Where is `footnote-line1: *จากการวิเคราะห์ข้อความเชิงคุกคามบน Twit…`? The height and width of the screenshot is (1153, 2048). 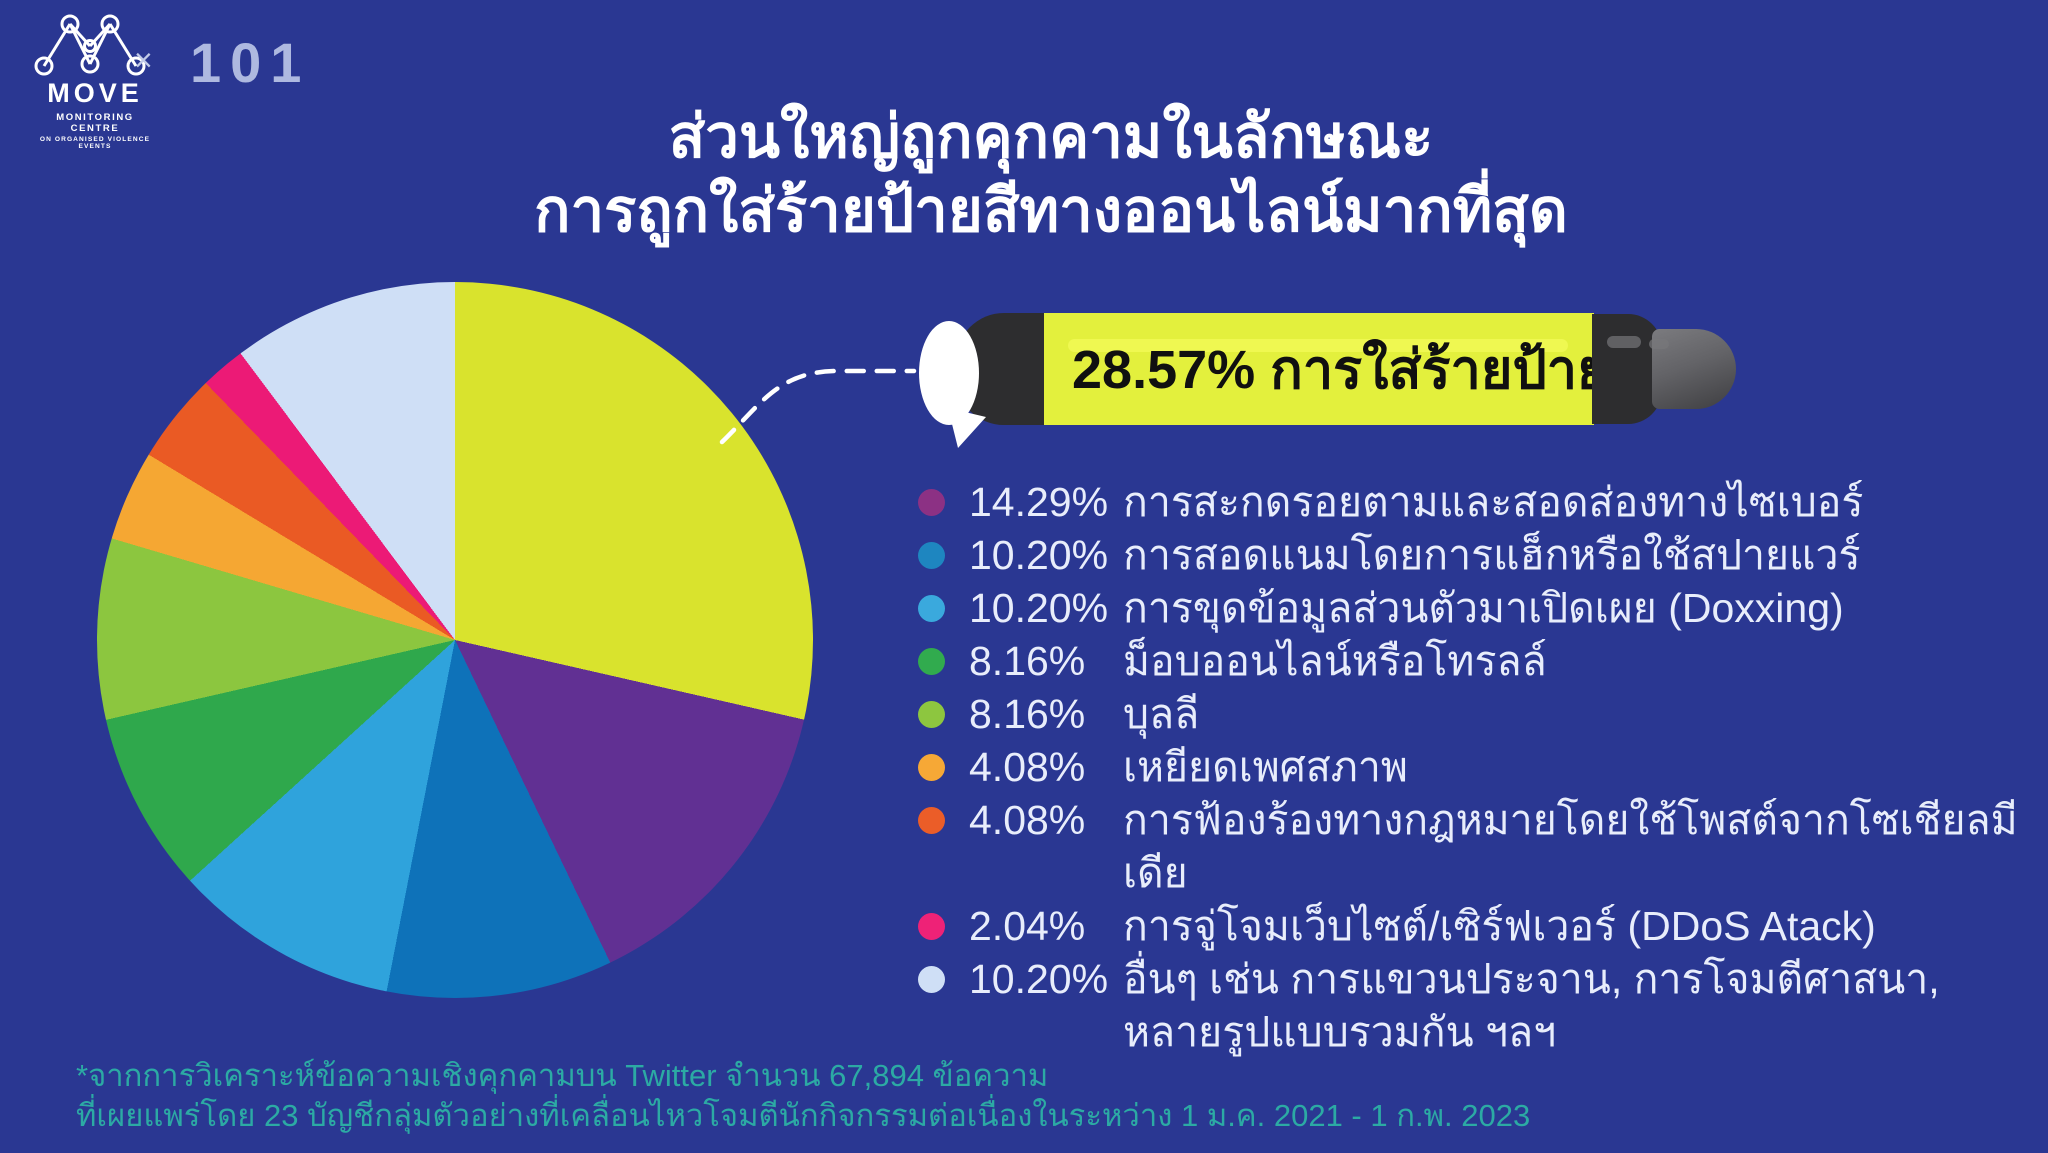 footnote-line1: *จากการวิเคราะห์ข้อความเชิงคุกคามบน Twit… is located at coordinates (562, 1075).